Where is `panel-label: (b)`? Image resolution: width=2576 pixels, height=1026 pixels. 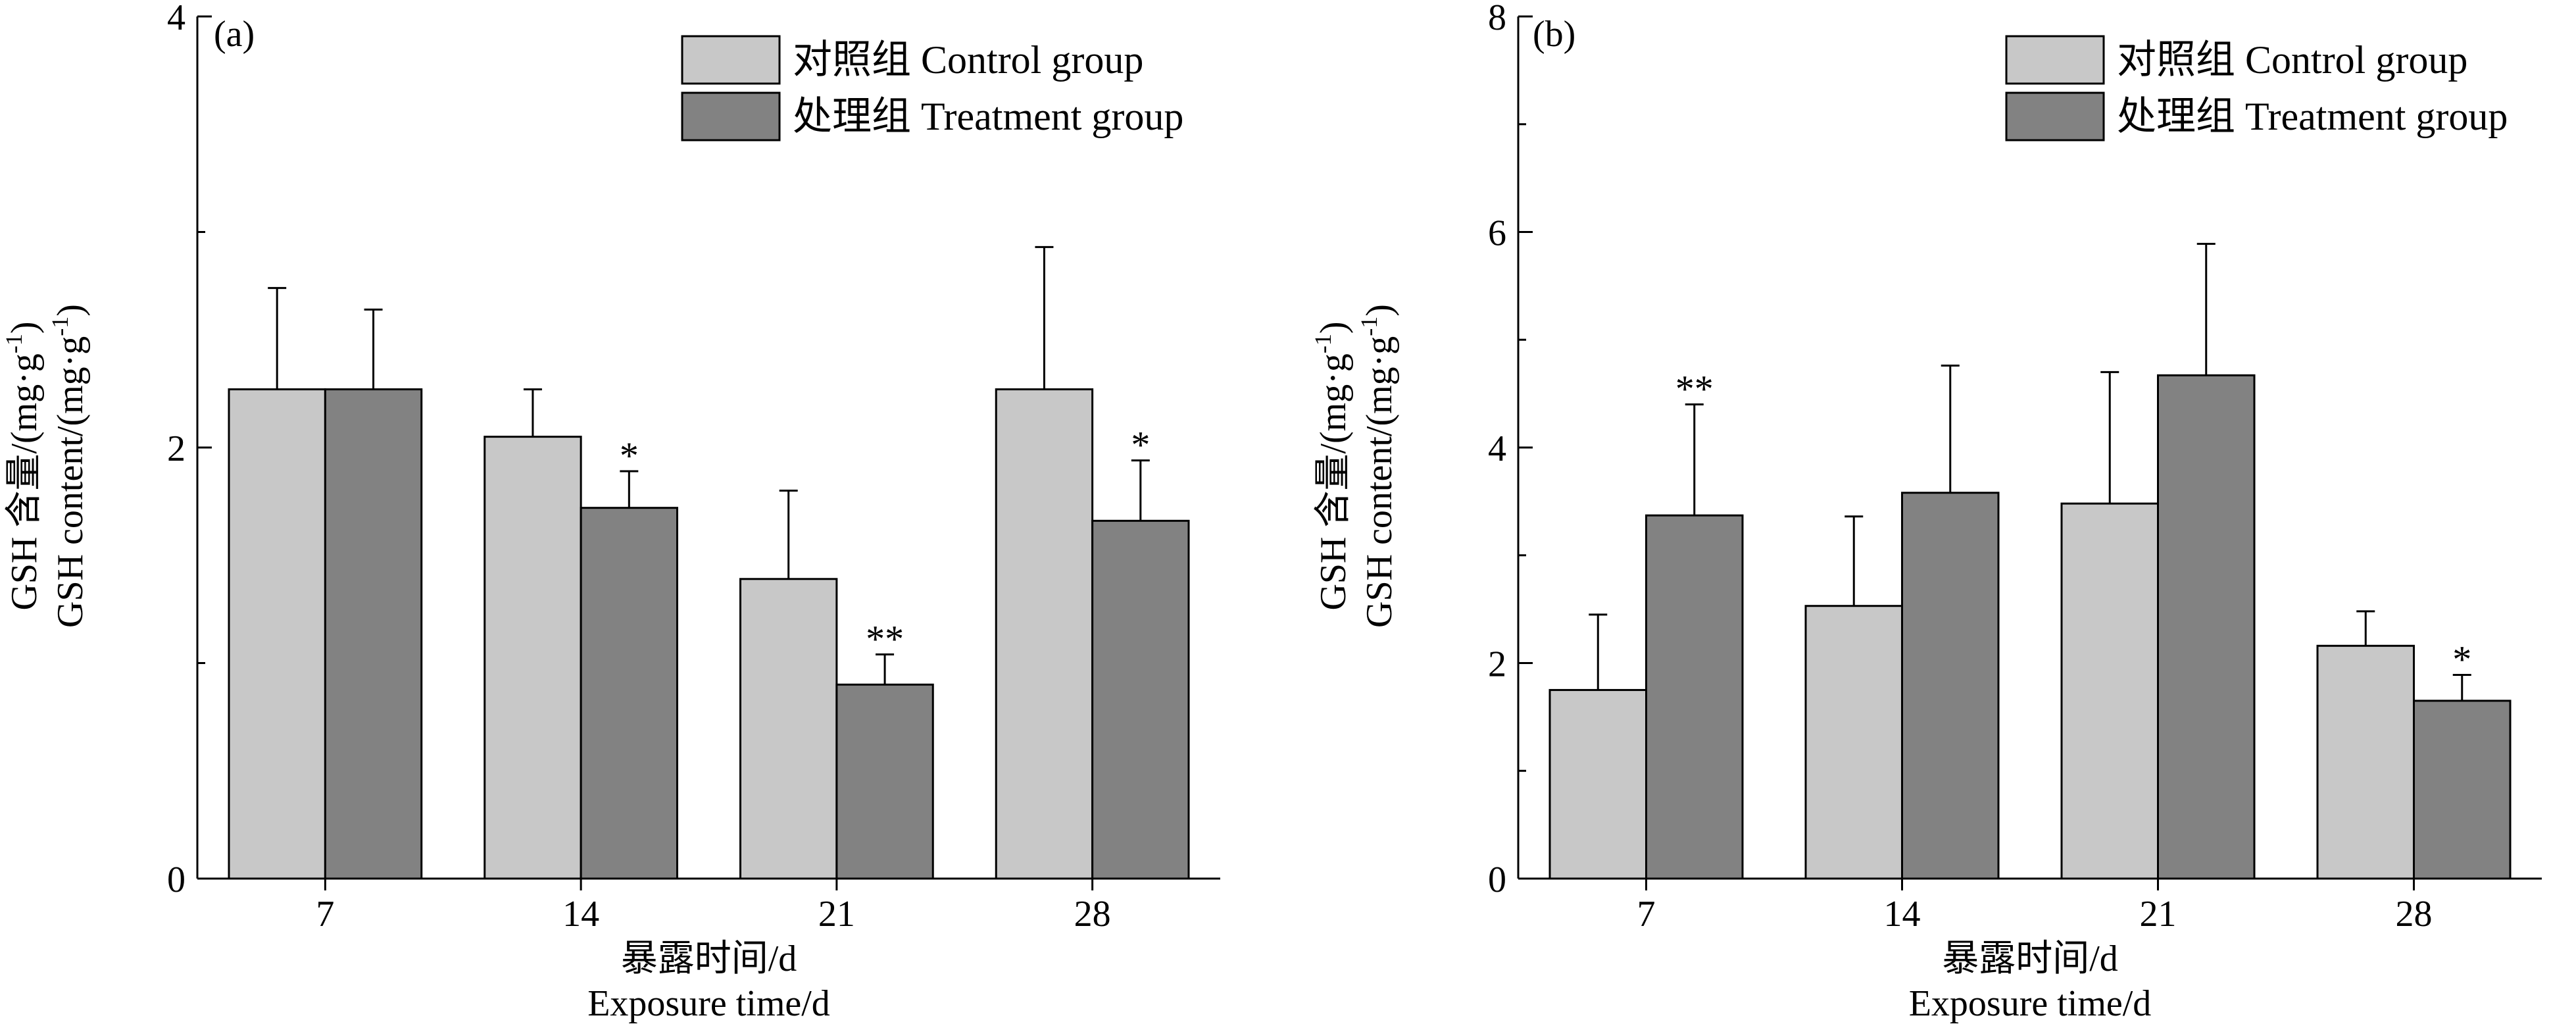 panel-label: (b) is located at coordinates (1554, 34).